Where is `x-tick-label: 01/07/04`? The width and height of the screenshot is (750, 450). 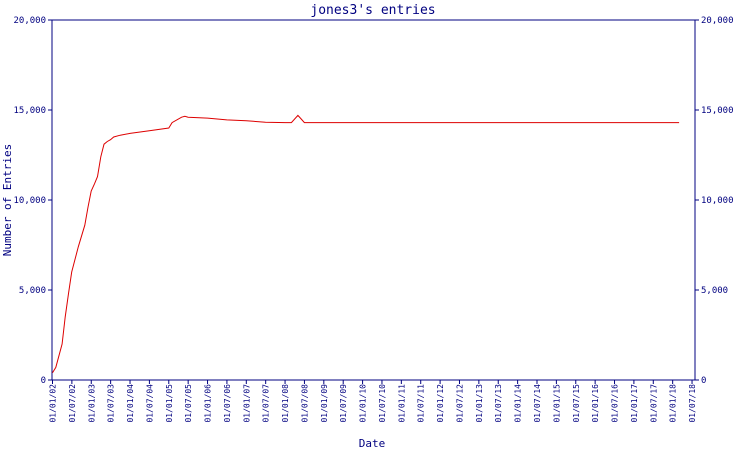 x-tick-label: 01/07/04 is located at coordinates (149, 403).